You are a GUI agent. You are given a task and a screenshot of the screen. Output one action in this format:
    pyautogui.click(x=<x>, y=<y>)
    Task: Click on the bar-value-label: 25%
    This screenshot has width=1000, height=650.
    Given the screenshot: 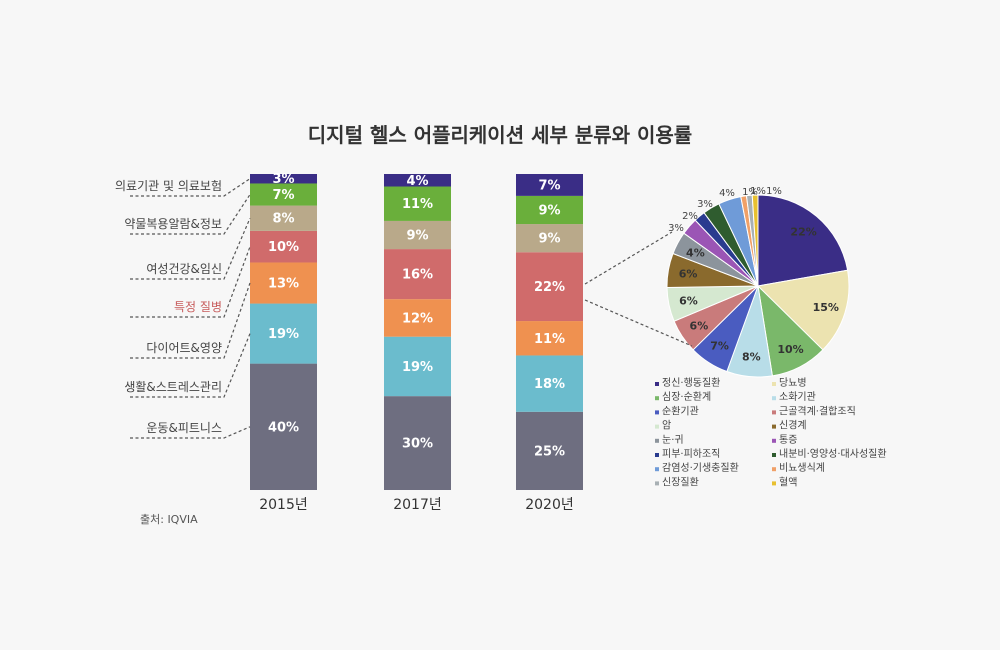 What is the action you would take?
    pyautogui.click(x=549, y=451)
    